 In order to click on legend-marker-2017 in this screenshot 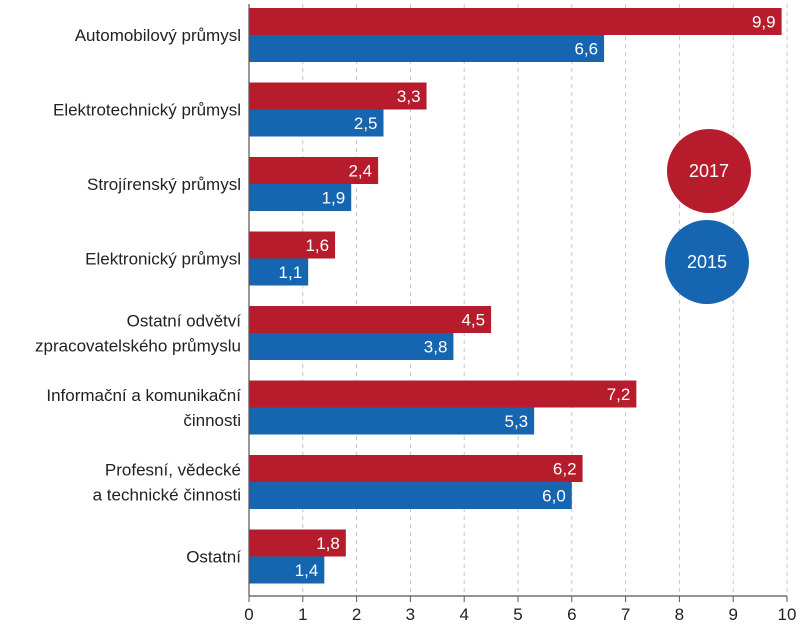, I will do `click(709, 171)`.